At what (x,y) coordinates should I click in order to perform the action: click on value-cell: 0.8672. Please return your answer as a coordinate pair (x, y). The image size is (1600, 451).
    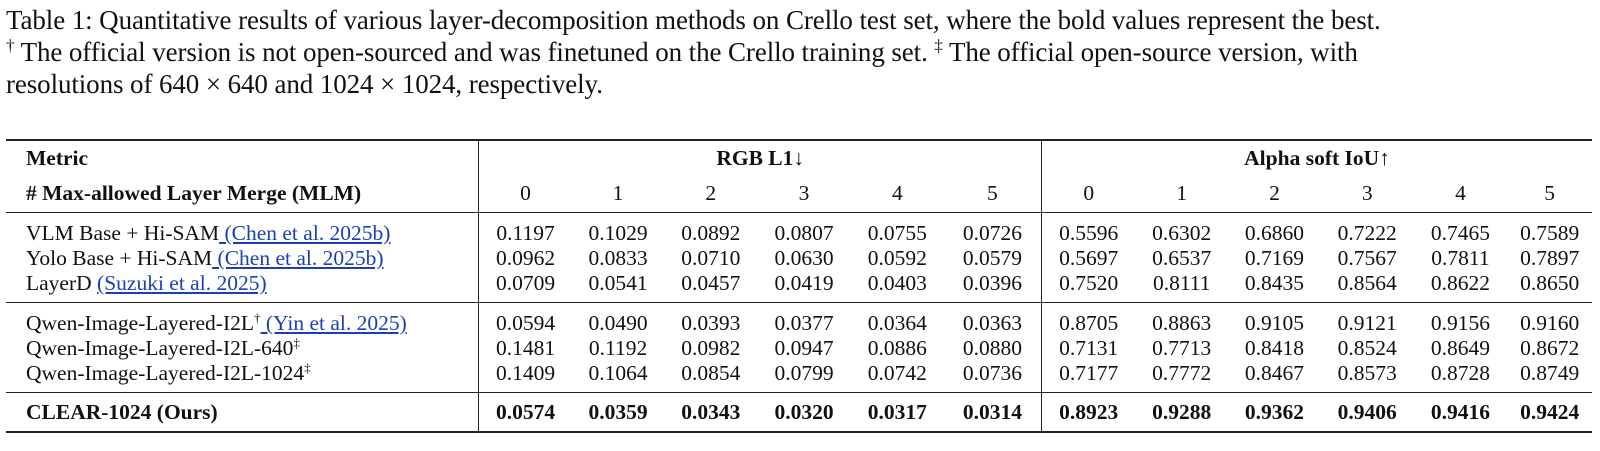
    Looking at the image, I should click on (1550, 348).